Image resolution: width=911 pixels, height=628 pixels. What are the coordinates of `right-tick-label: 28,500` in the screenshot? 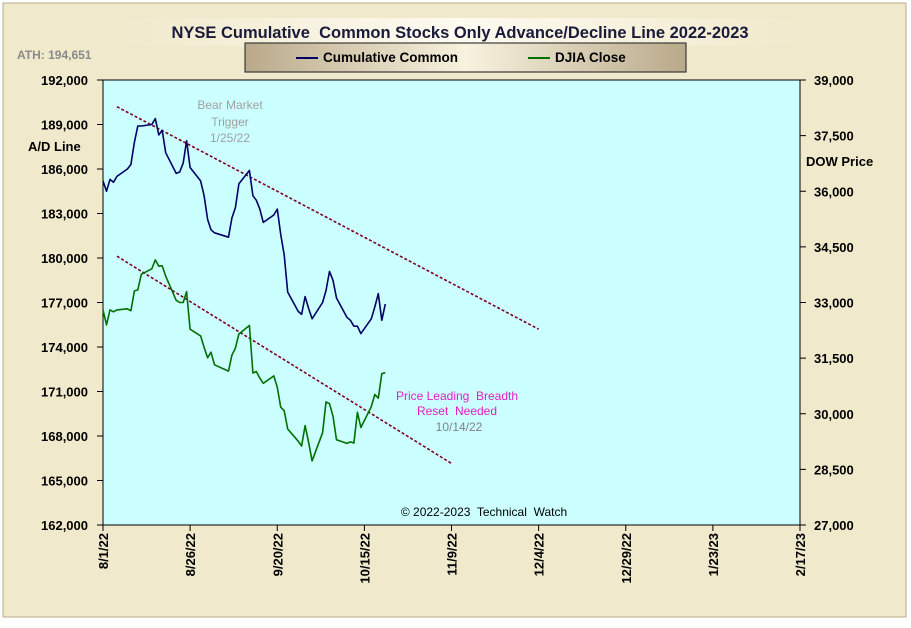 It's located at (834, 469).